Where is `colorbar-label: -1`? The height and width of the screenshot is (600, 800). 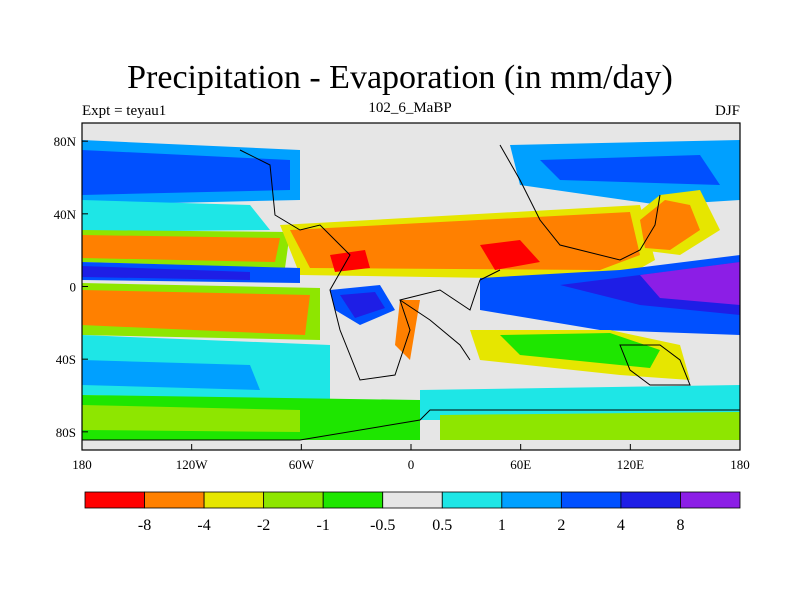 colorbar-label: -1 is located at coordinates (323, 525).